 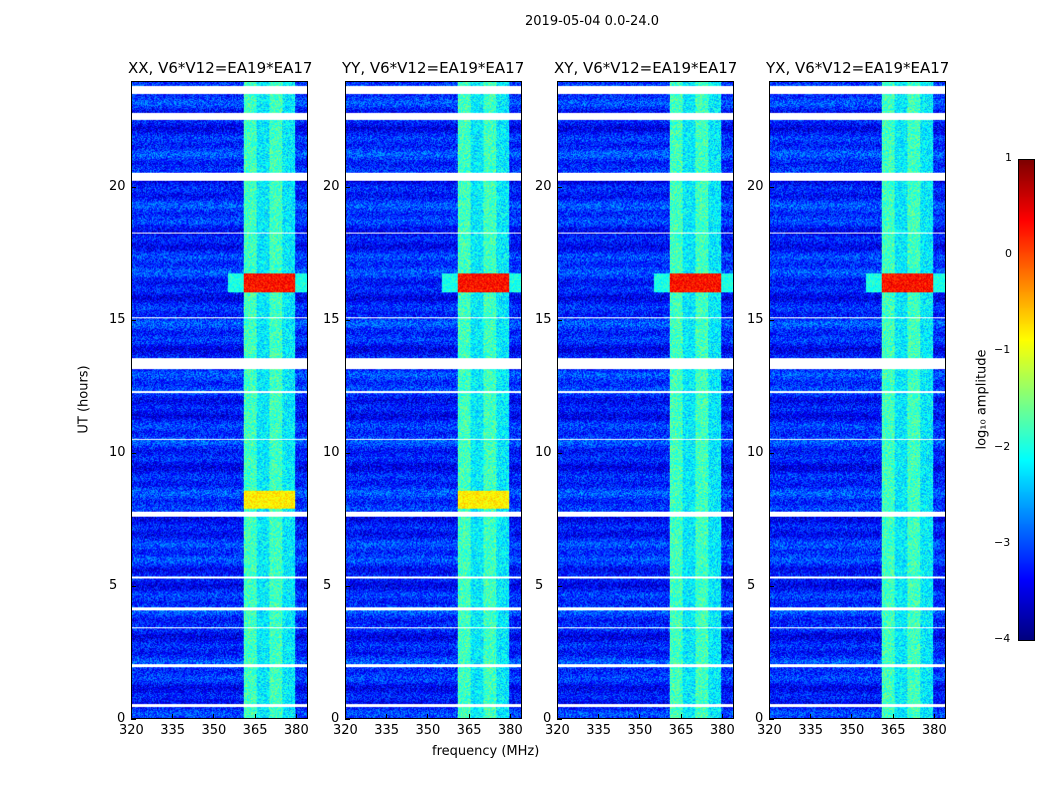 What do you see at coordinates (858, 68) in the screenshot?
I see `panel-title: YX, V6*V12=EA19*EA17` at bounding box center [858, 68].